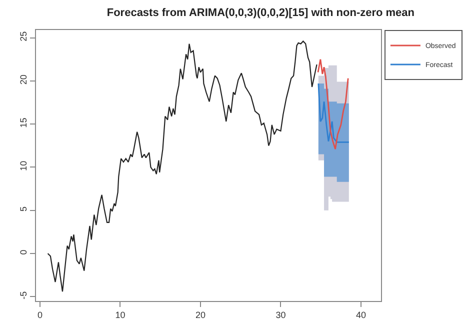  I want to click on x-tick-label: 10, so click(120, 315).